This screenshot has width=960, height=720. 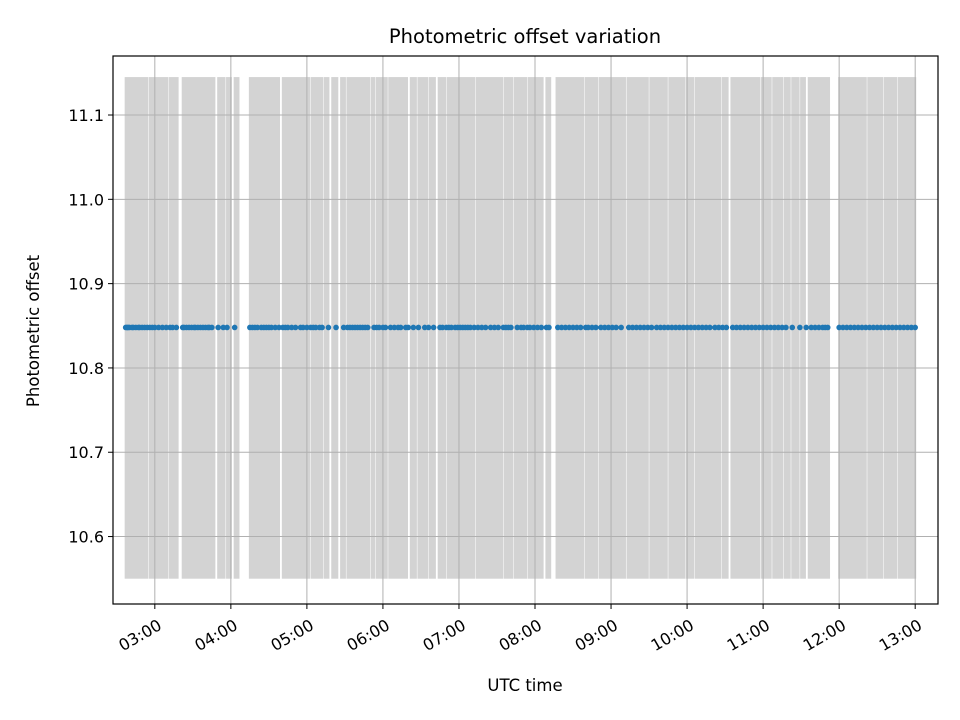 I want to click on y-tick-label: 10.9, so click(x=86, y=284).